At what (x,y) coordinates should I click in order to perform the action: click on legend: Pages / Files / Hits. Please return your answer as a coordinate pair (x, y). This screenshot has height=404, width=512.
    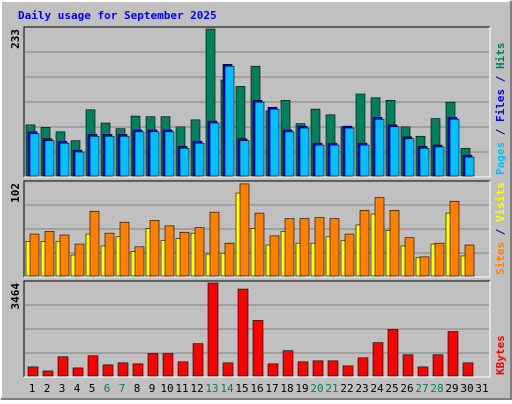
    Looking at the image, I should click on (500, 109).